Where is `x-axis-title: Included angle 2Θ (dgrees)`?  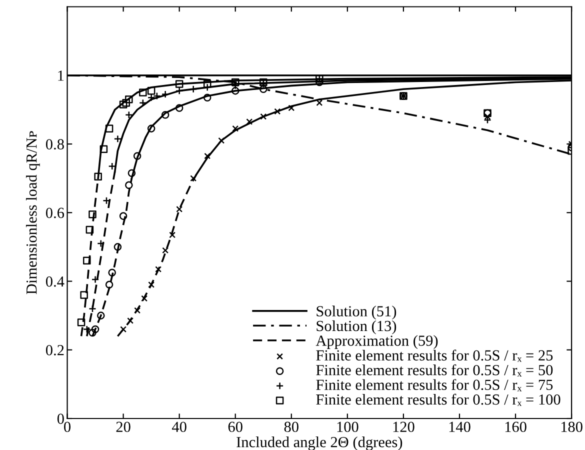
x-axis-title: Included angle 2Θ (dgrees) is located at coordinates (319, 443).